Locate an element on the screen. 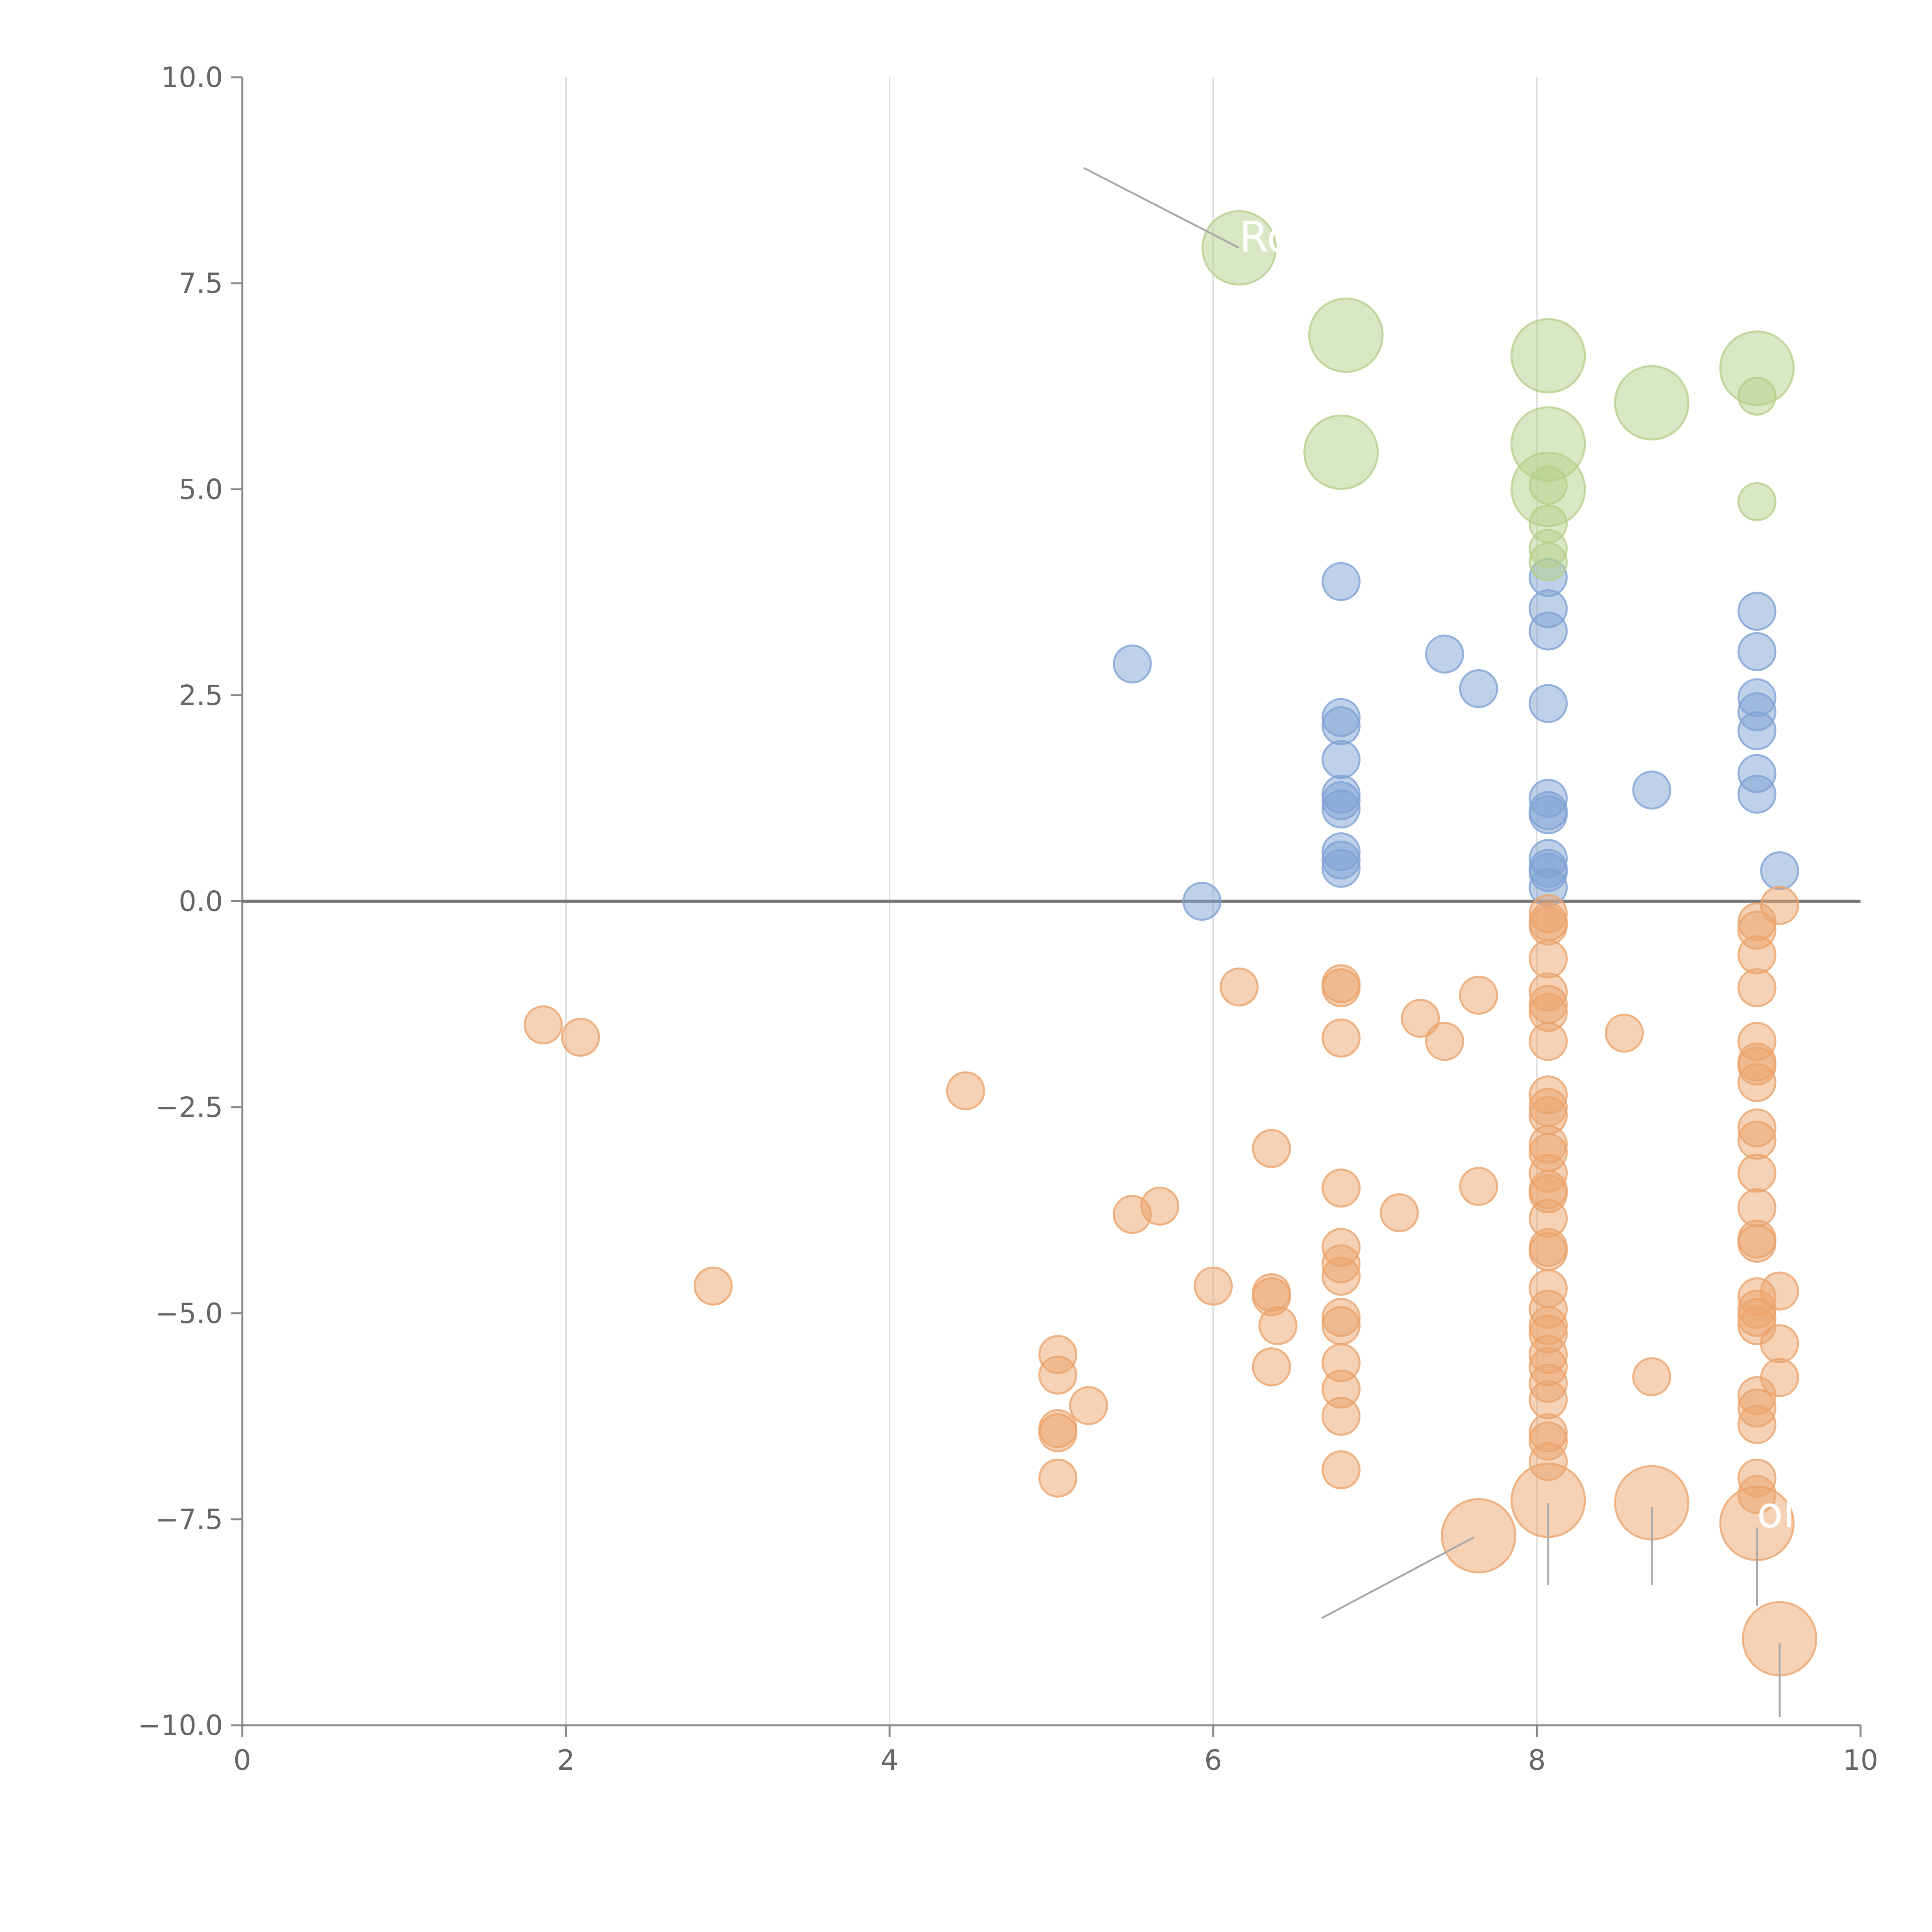  x-tick-label: 8 is located at coordinates (1537, 1760).